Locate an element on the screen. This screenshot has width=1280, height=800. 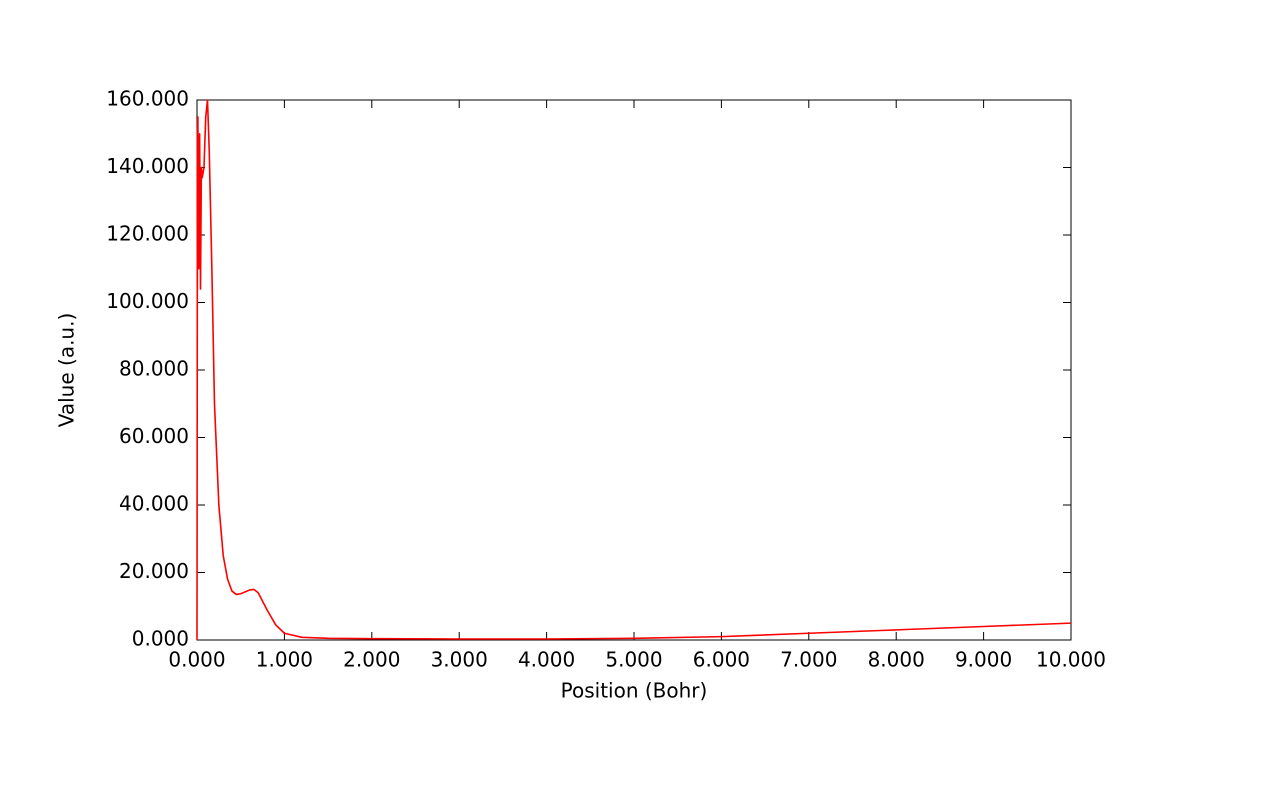
y-tick-label: 20.000 is located at coordinates (154, 571).